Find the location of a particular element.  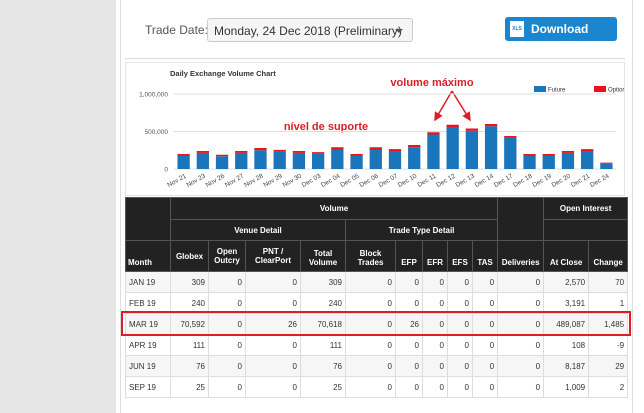

x-tick-label: Dec 10 is located at coordinates (408, 180).